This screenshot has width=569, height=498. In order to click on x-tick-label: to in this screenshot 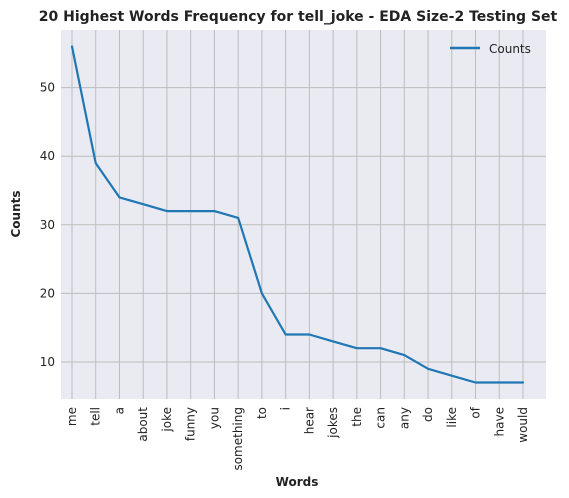, I will do `click(262, 413)`.